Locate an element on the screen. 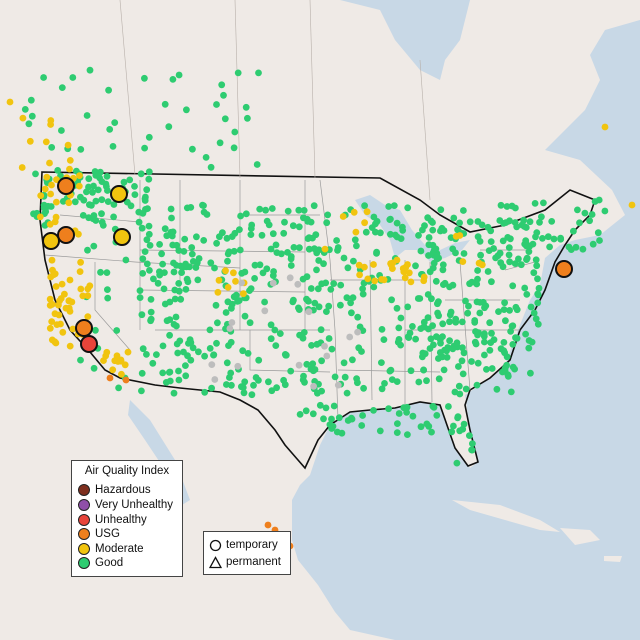 This screenshot has width=640, height=640. great-lakes is located at coordinates (412, 228).